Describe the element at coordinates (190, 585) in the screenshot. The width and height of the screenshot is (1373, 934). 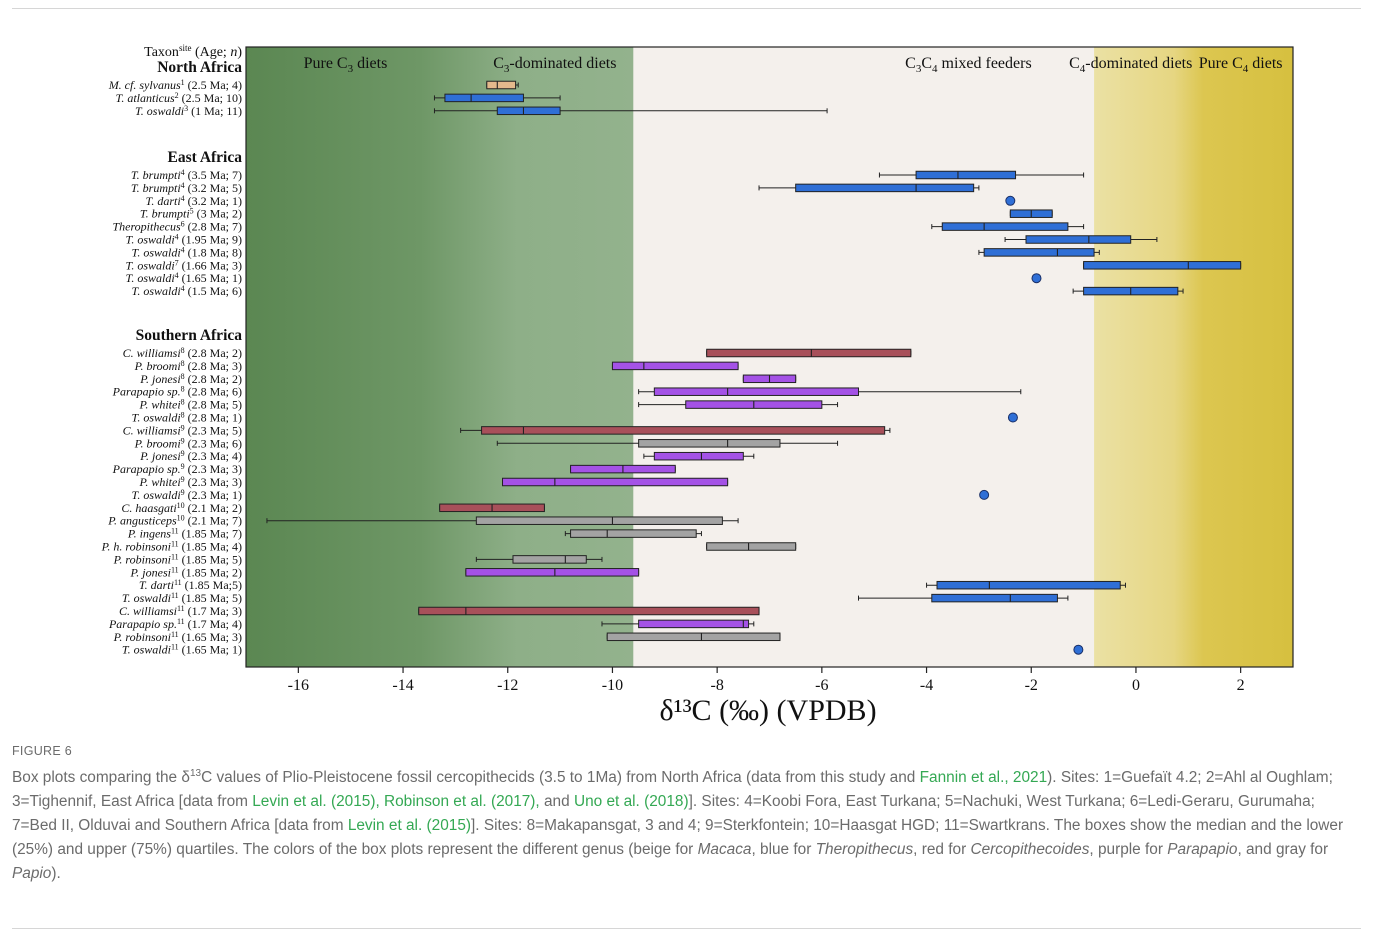
I see `row-label: T. darti11 (1.85 Ma;5)` at that location.